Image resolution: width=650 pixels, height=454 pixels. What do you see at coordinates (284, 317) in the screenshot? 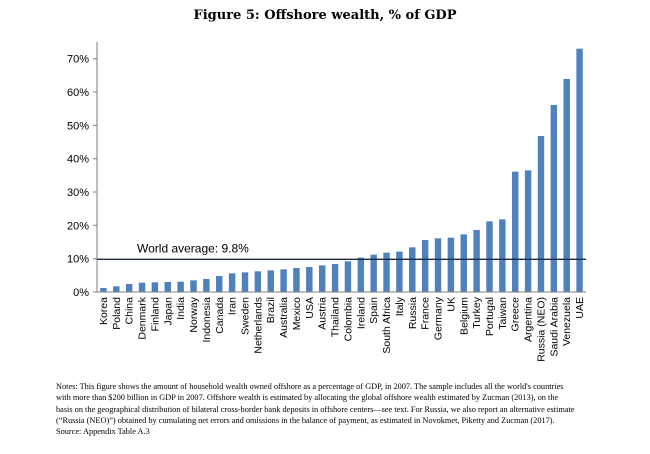
I see `x-tick-label: Australia` at bounding box center [284, 317].